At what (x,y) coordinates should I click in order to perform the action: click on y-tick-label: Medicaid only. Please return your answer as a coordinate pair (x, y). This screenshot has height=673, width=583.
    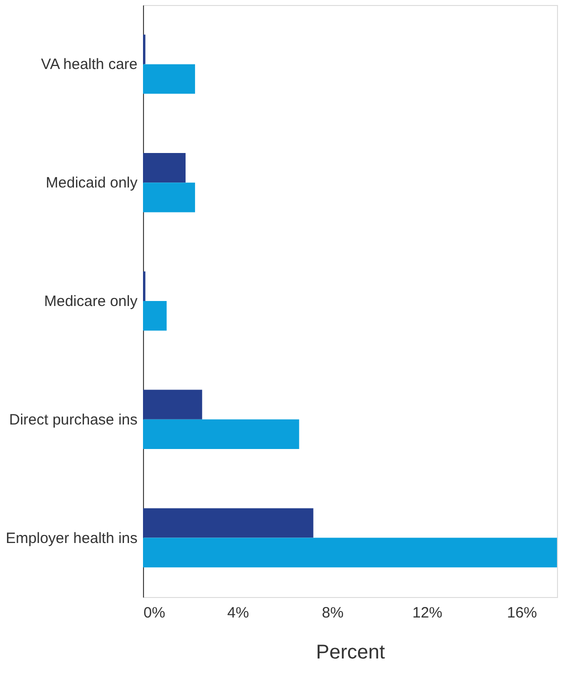
    Looking at the image, I should click on (92, 183).